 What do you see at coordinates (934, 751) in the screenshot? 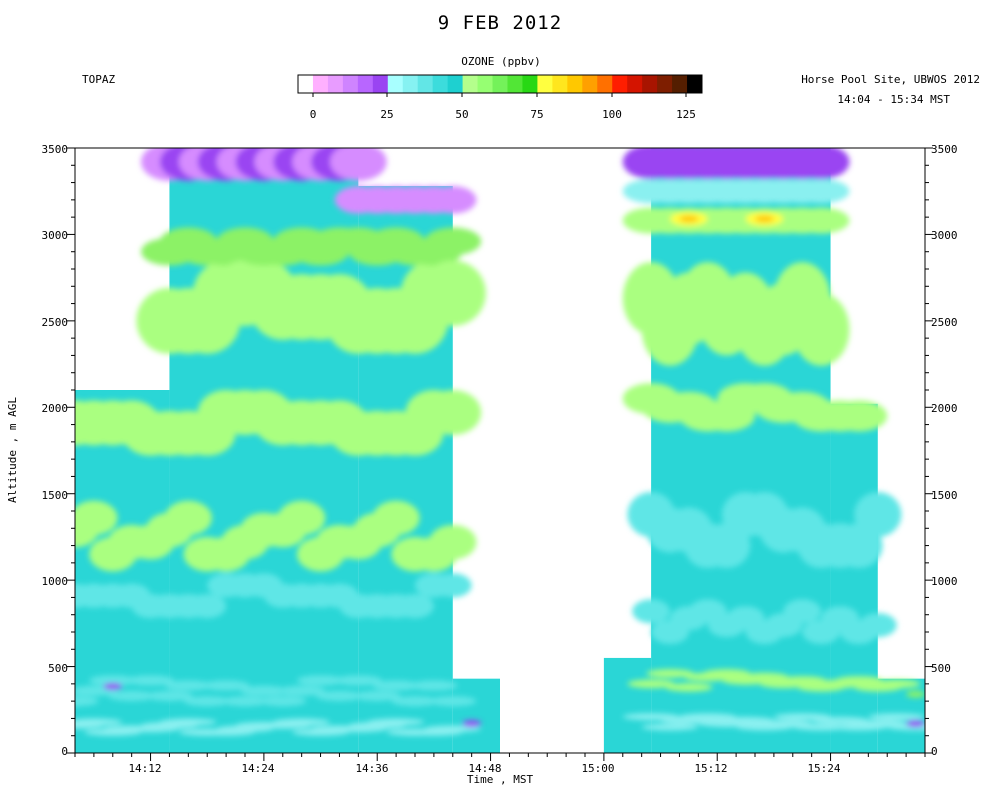
I see `ytick-right-0: 0` at bounding box center [934, 751].